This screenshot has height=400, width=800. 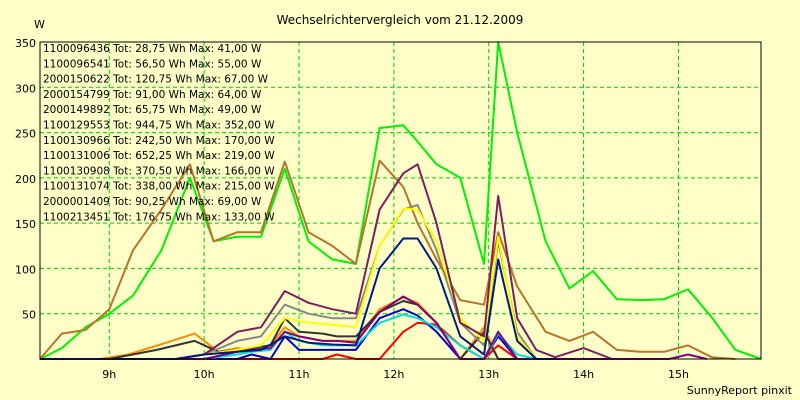 What do you see at coordinates (152, 49) in the screenshot?
I see `legend-entry-1: 1100096436 Tot: 28,75 Wh Max: 41,00 W` at bounding box center [152, 49].